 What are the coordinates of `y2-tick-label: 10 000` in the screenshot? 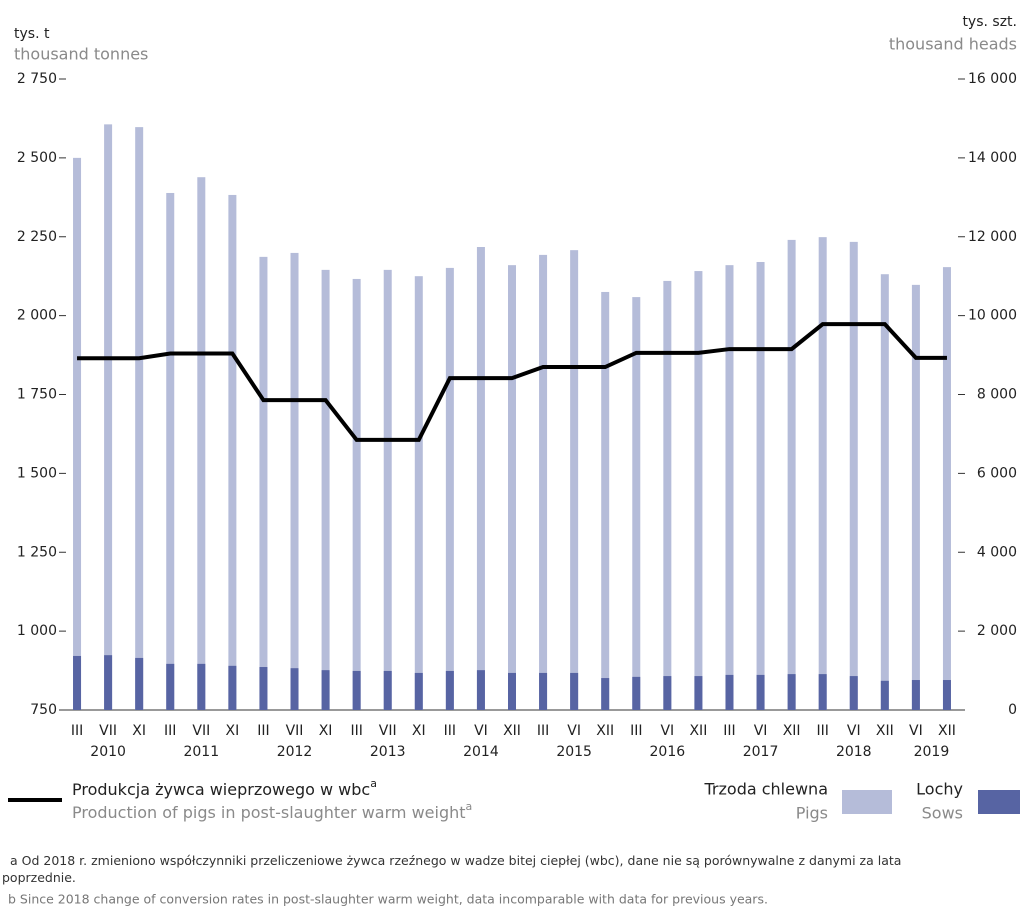 It's located at (992, 316).